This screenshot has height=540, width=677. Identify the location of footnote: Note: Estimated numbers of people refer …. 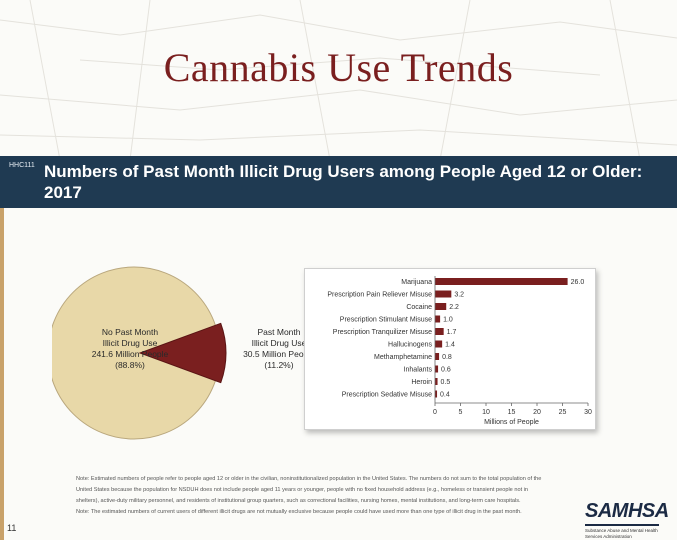
(309, 490).